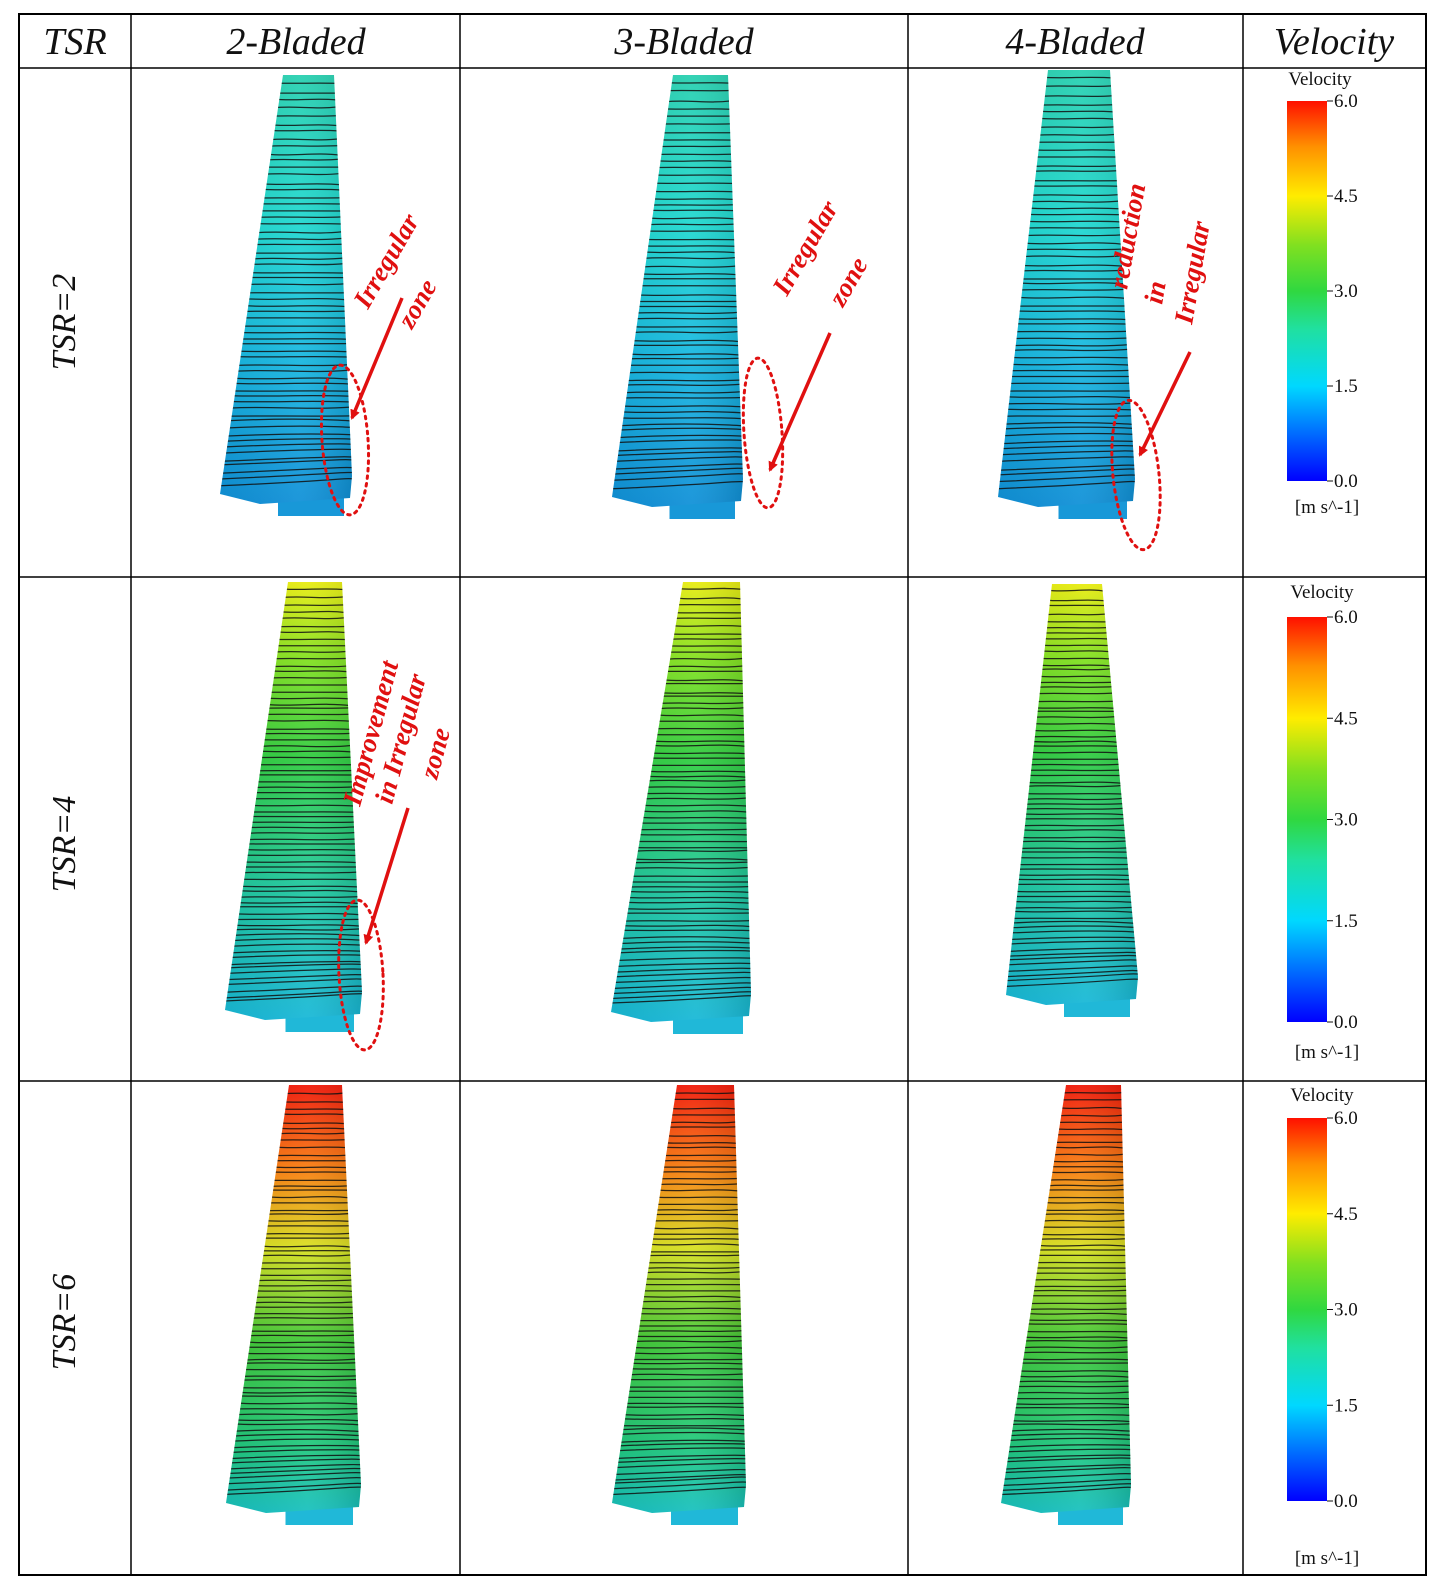 The width and height of the screenshot is (1443, 1585). What do you see at coordinates (683, 42) in the screenshot?
I see `header-3-bladed: 3-Bladed` at bounding box center [683, 42].